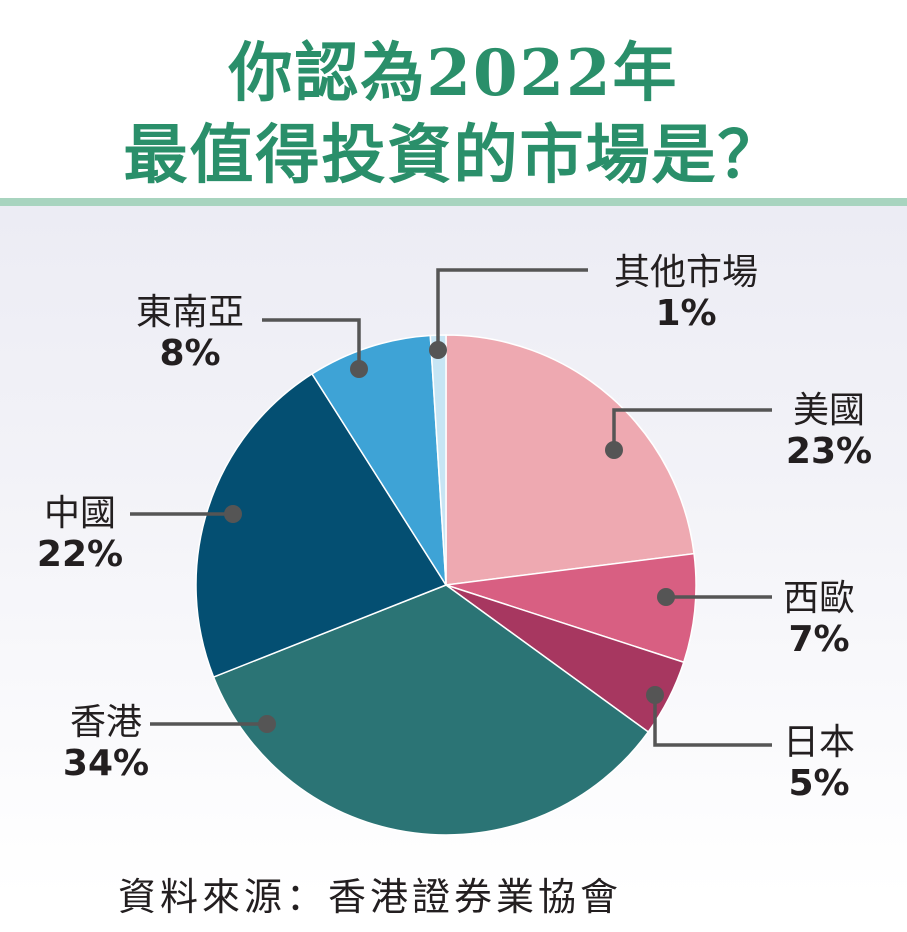 This screenshot has width=907, height=932. I want to click on label-southeast-asia: 東南亞 8%, so click(190, 333).